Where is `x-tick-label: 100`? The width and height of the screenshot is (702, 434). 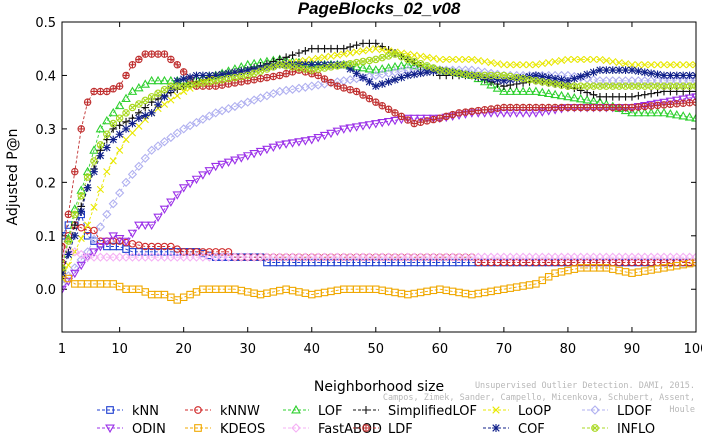
x-tick-label: 100 is located at coordinates (693, 349).